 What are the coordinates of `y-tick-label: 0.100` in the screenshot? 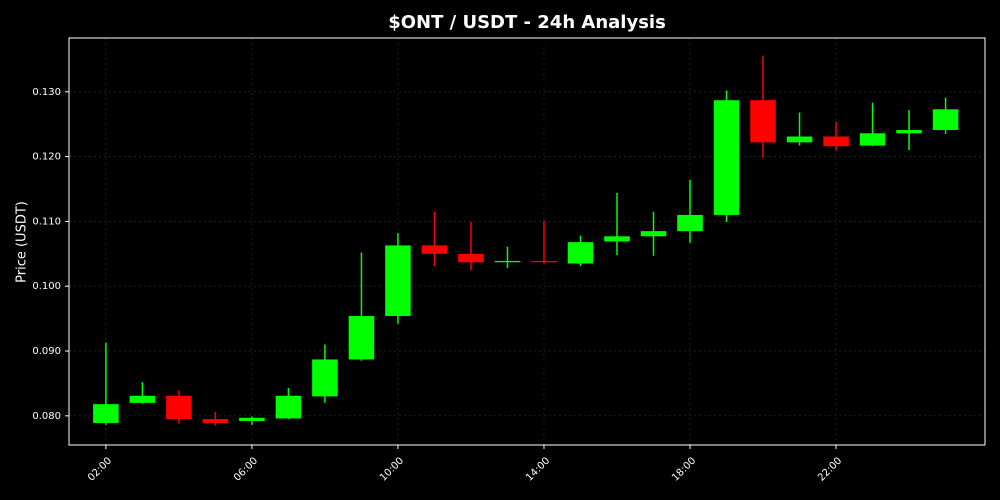 It's located at (46, 286).